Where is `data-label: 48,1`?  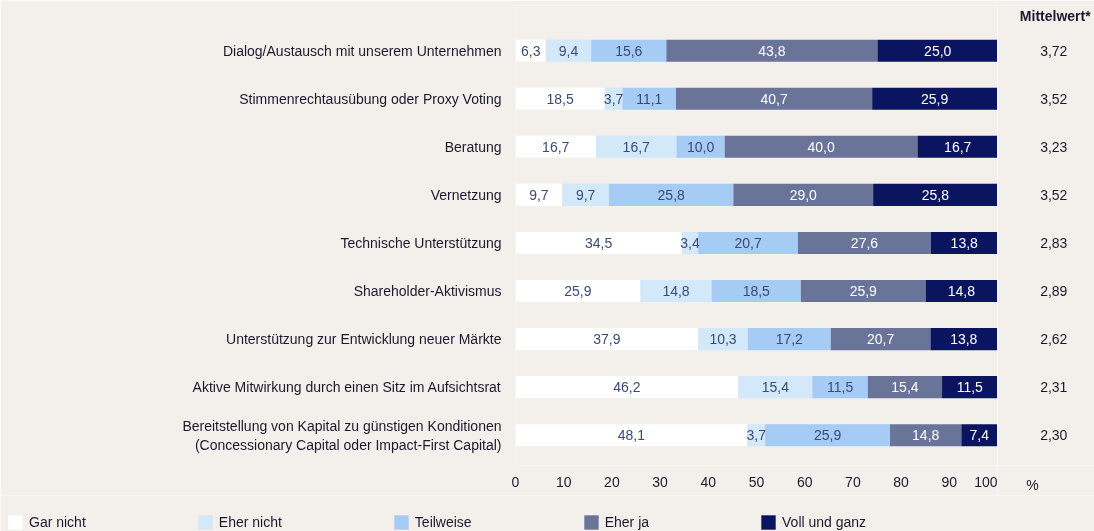 data-label: 48,1 is located at coordinates (631, 435).